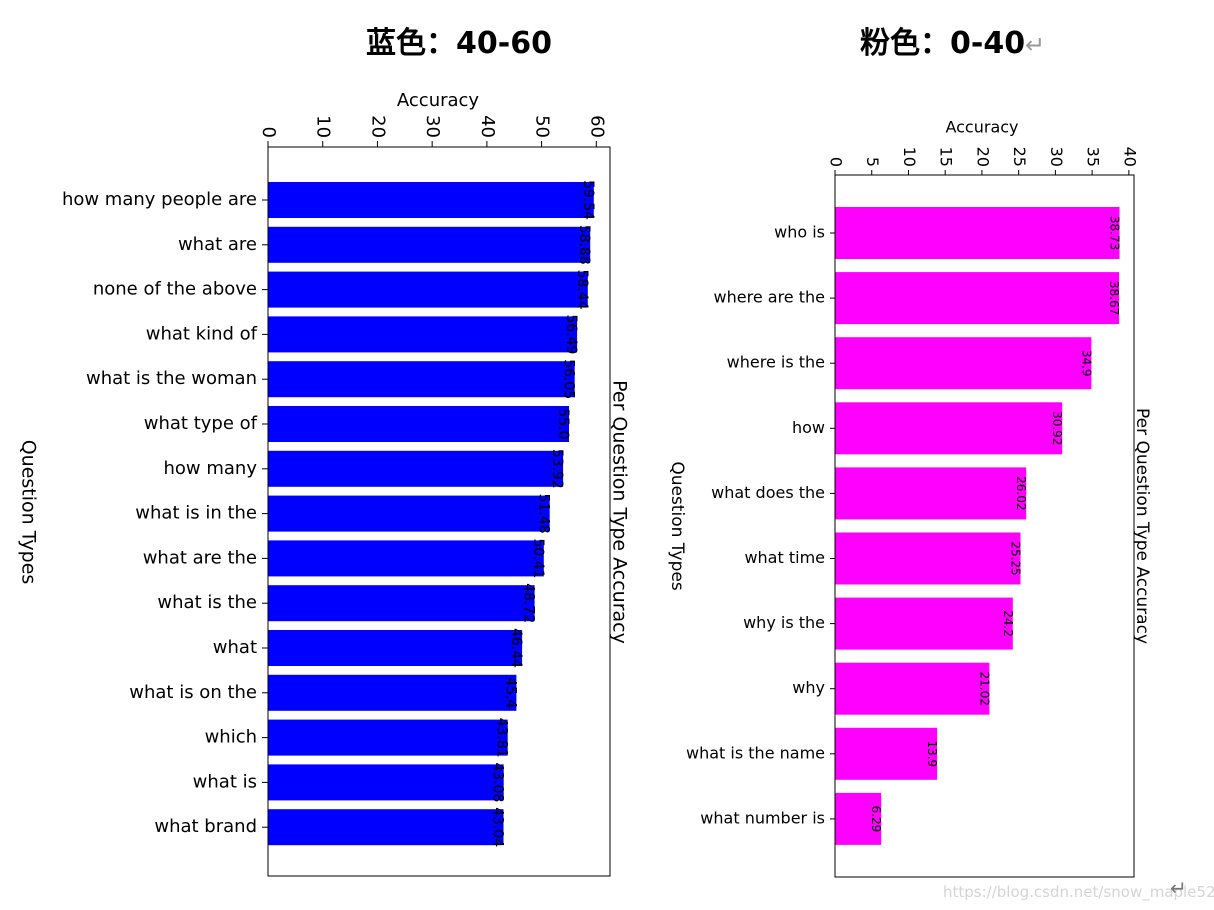  I want to click on right-chart-value-label: 6.29, so click(876, 819).